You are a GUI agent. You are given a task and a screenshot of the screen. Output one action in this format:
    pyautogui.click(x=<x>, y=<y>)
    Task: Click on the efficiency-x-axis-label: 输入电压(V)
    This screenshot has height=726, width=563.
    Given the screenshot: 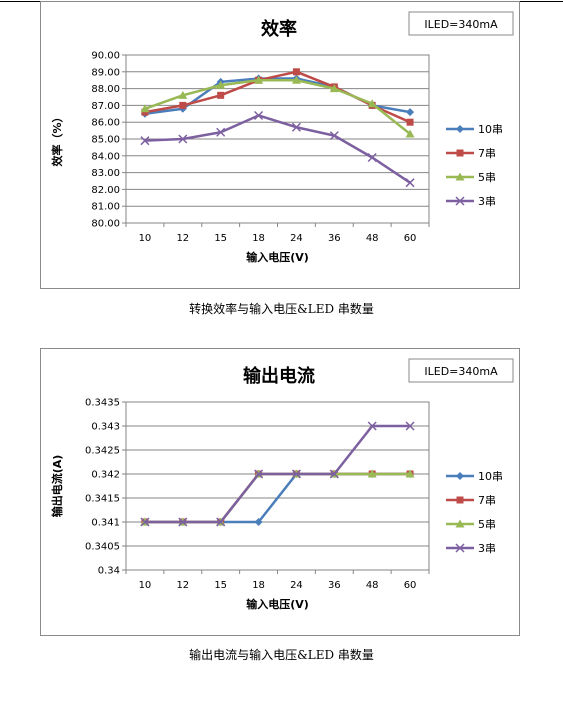 What is the action you would take?
    pyautogui.click(x=277, y=257)
    